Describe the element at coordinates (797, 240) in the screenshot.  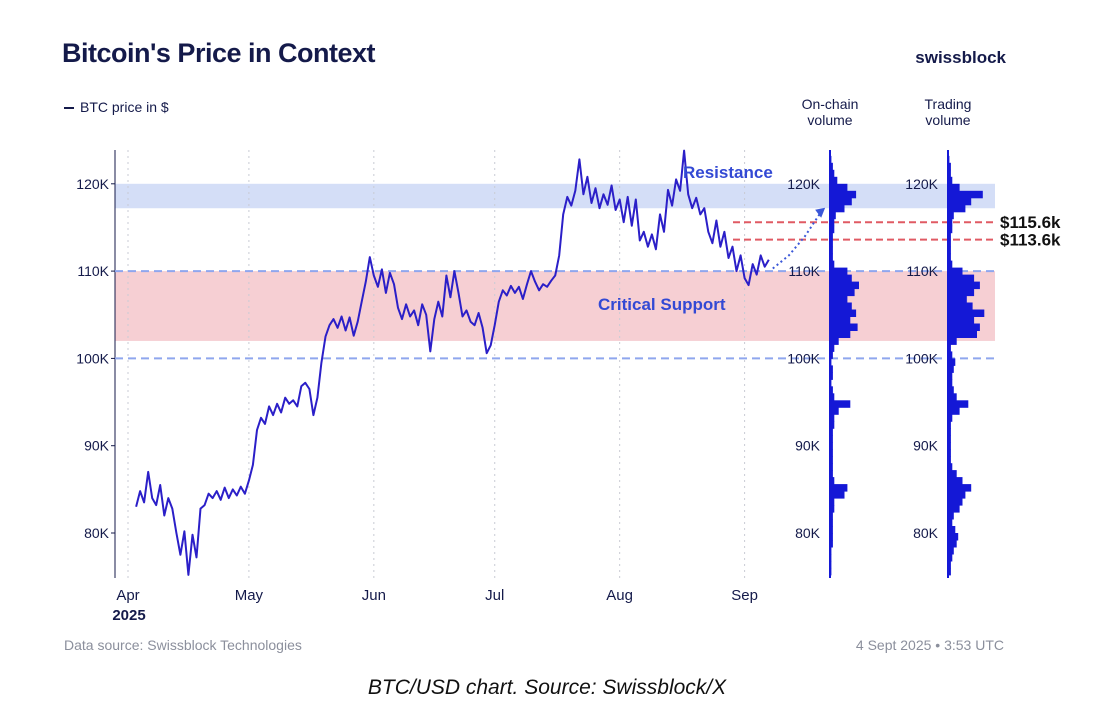
I see `projection-line` at that location.